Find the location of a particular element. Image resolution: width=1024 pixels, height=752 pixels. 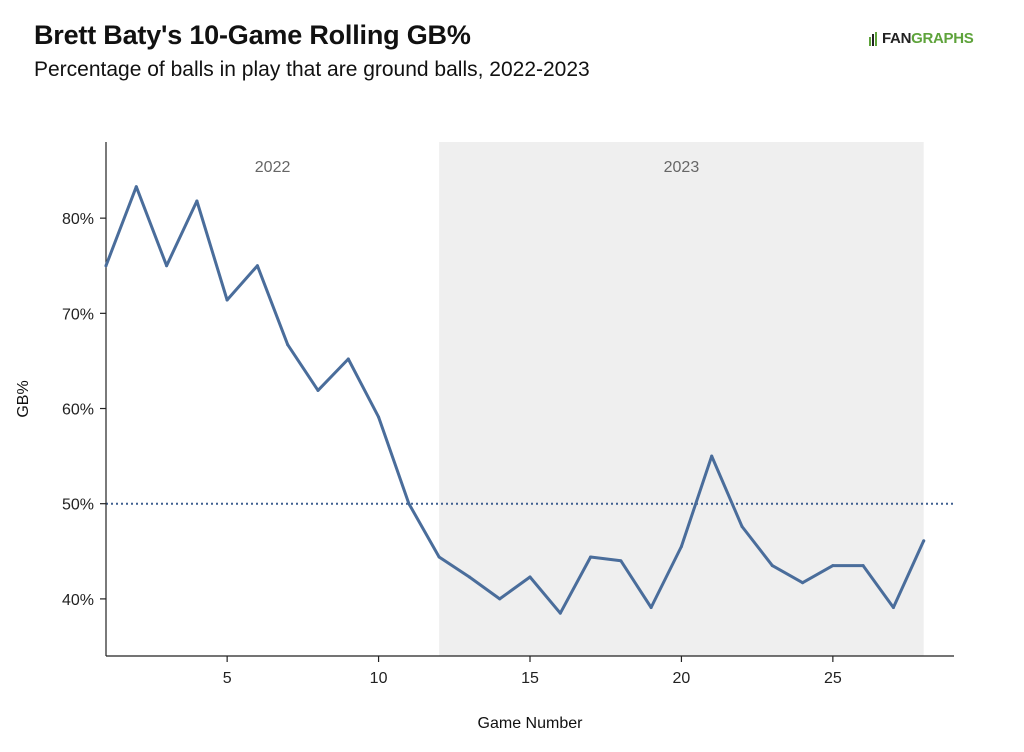

y-axis-title: GB% is located at coordinates (23, 398).